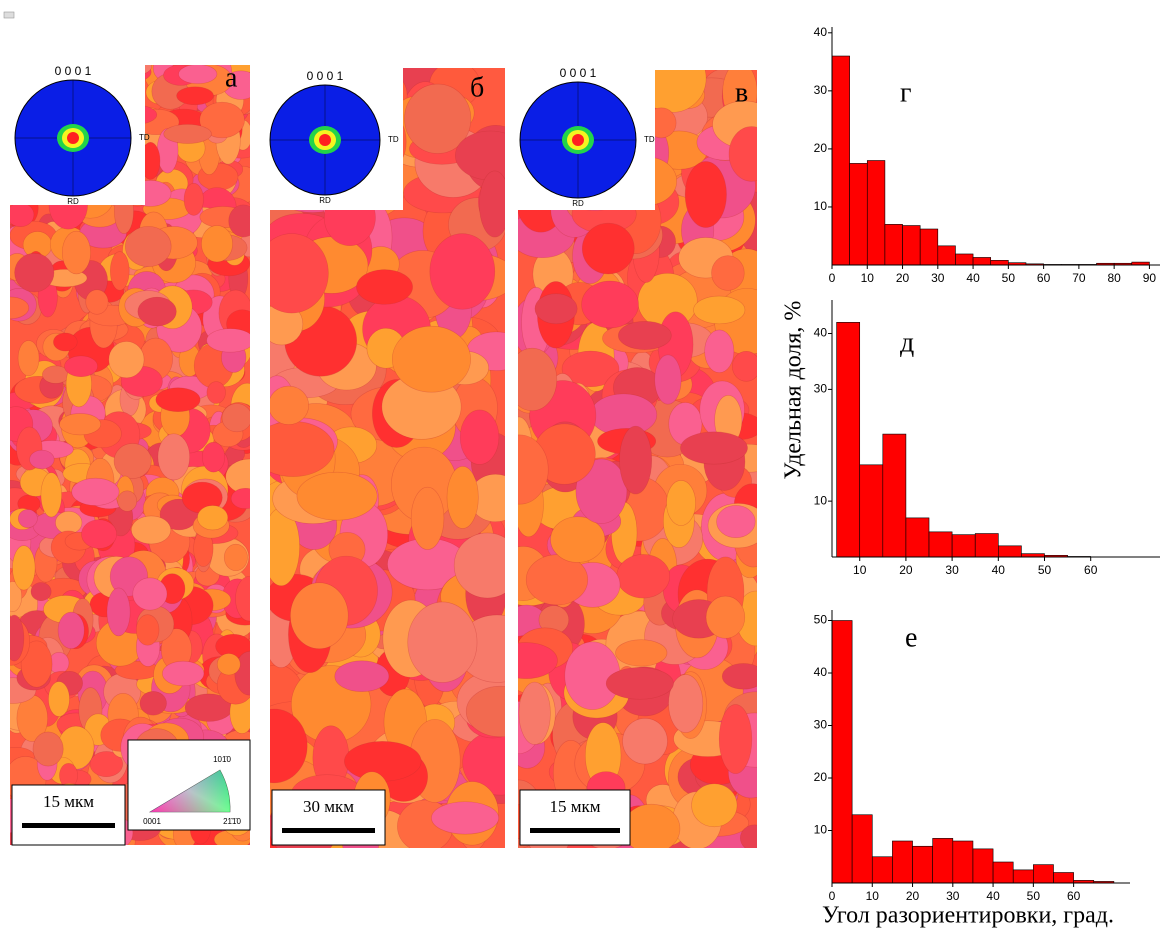 This screenshot has height=936, width=1167. I want to click on panel-letter: в, so click(741, 92).